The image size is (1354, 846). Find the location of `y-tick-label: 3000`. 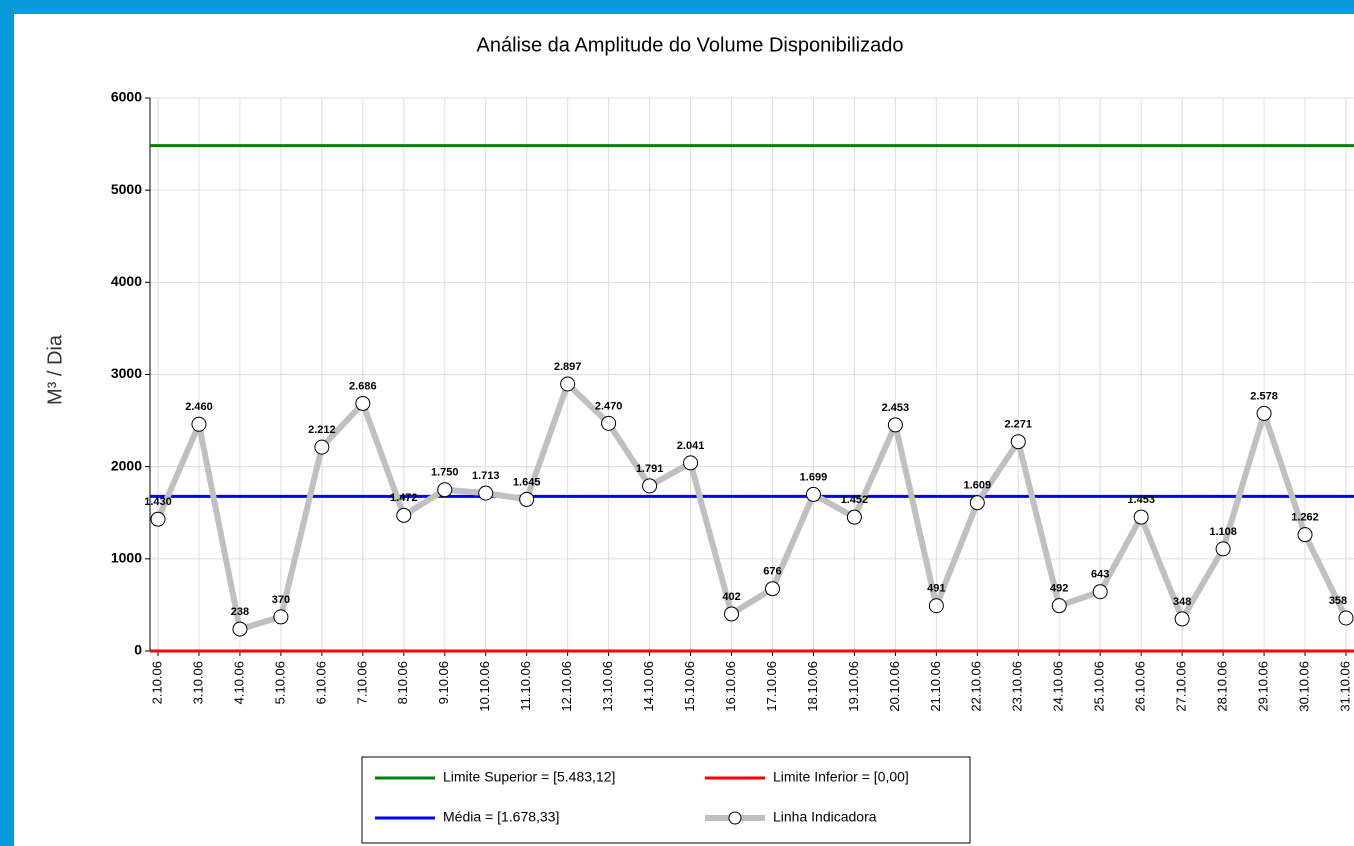

y-tick-label: 3000 is located at coordinates (126, 373).